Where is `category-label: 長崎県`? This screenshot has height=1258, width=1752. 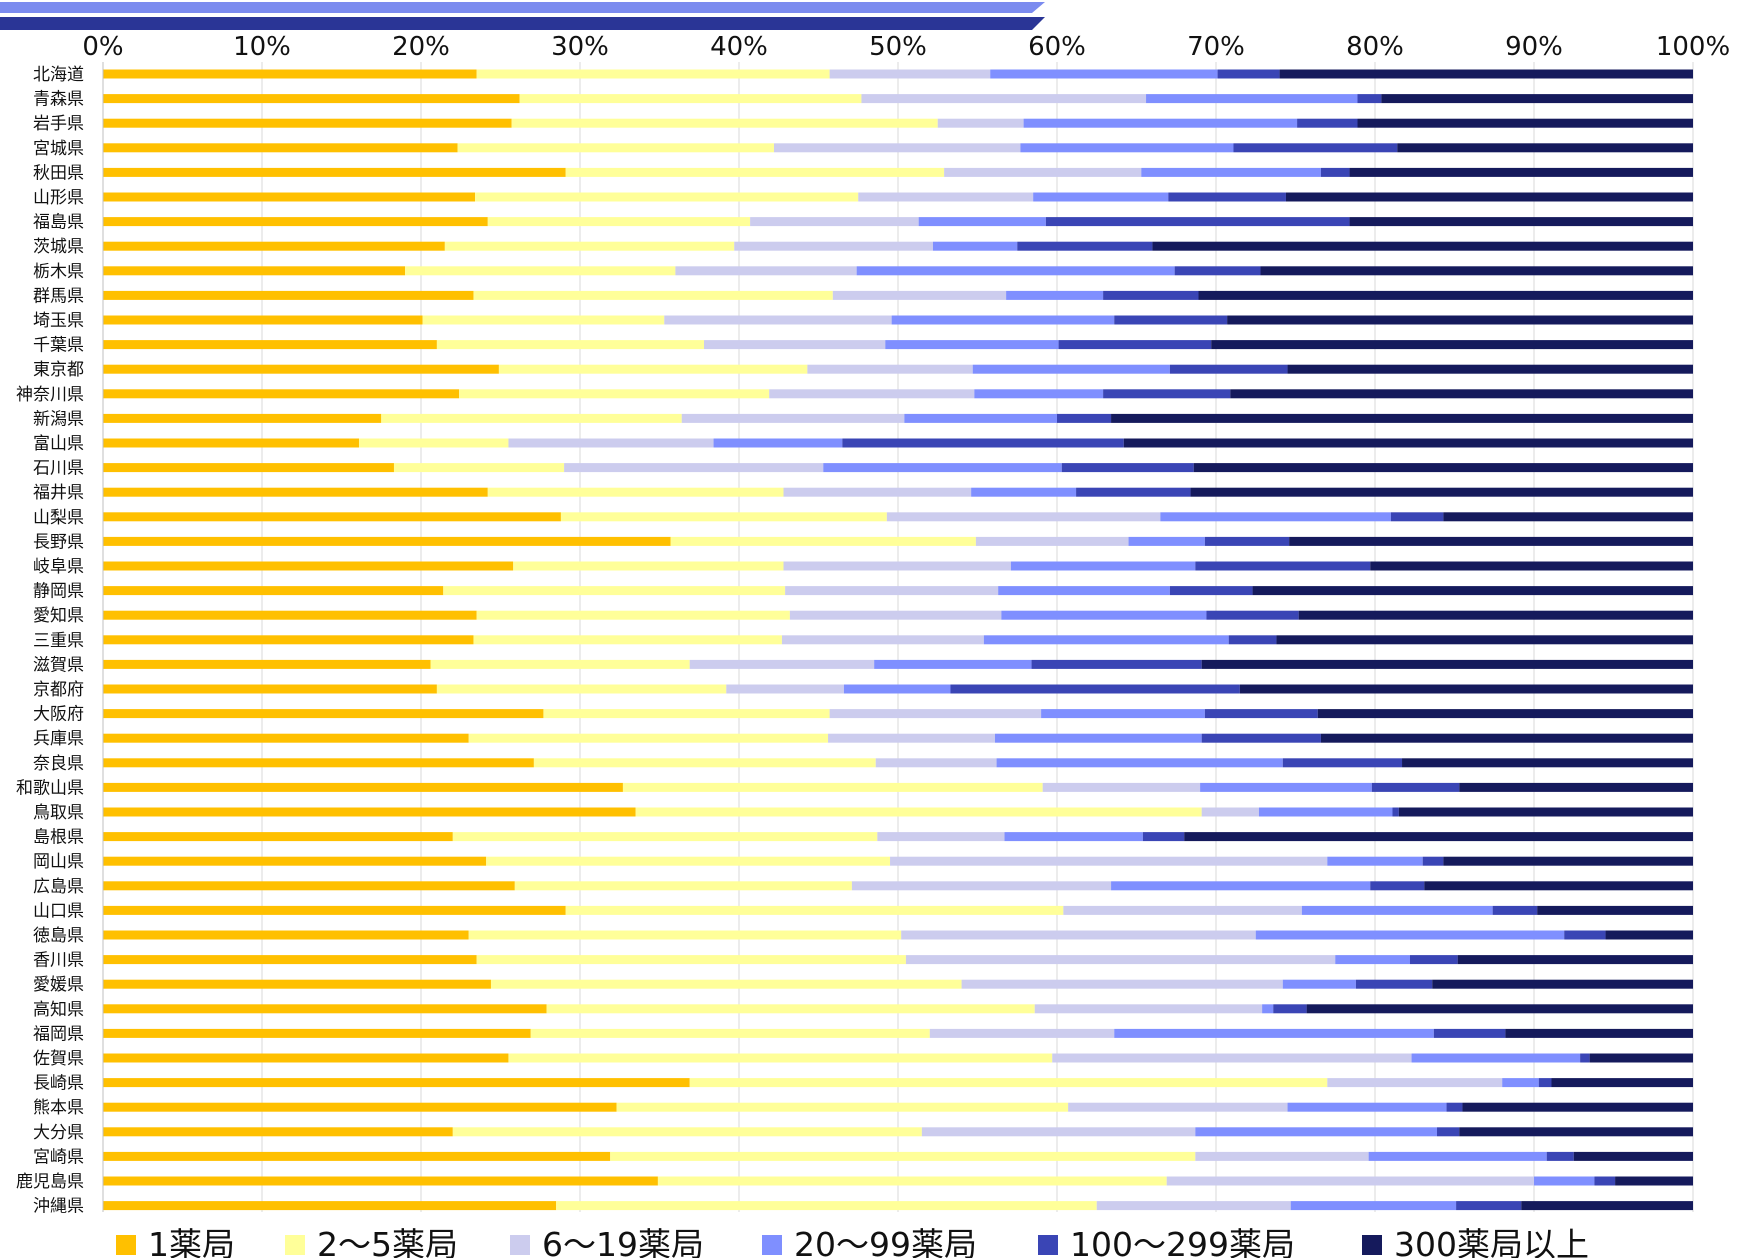 category-label: 長崎県 is located at coordinates (58, 1084).